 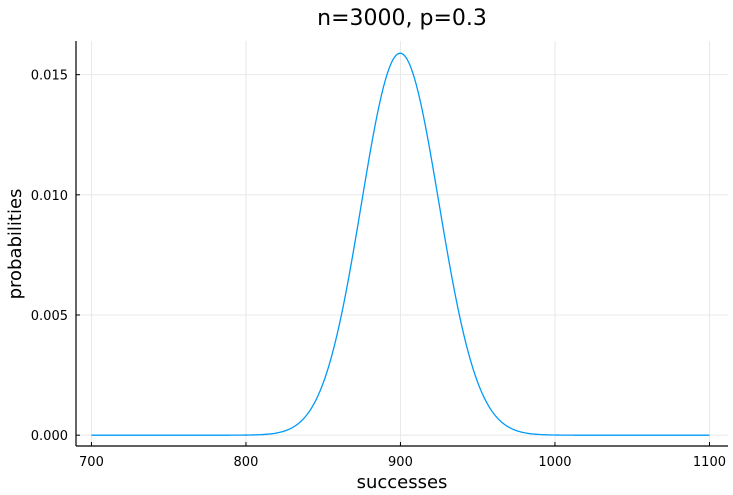 I want to click on y-tick-label-0.005: 0.005, so click(x=49, y=316).